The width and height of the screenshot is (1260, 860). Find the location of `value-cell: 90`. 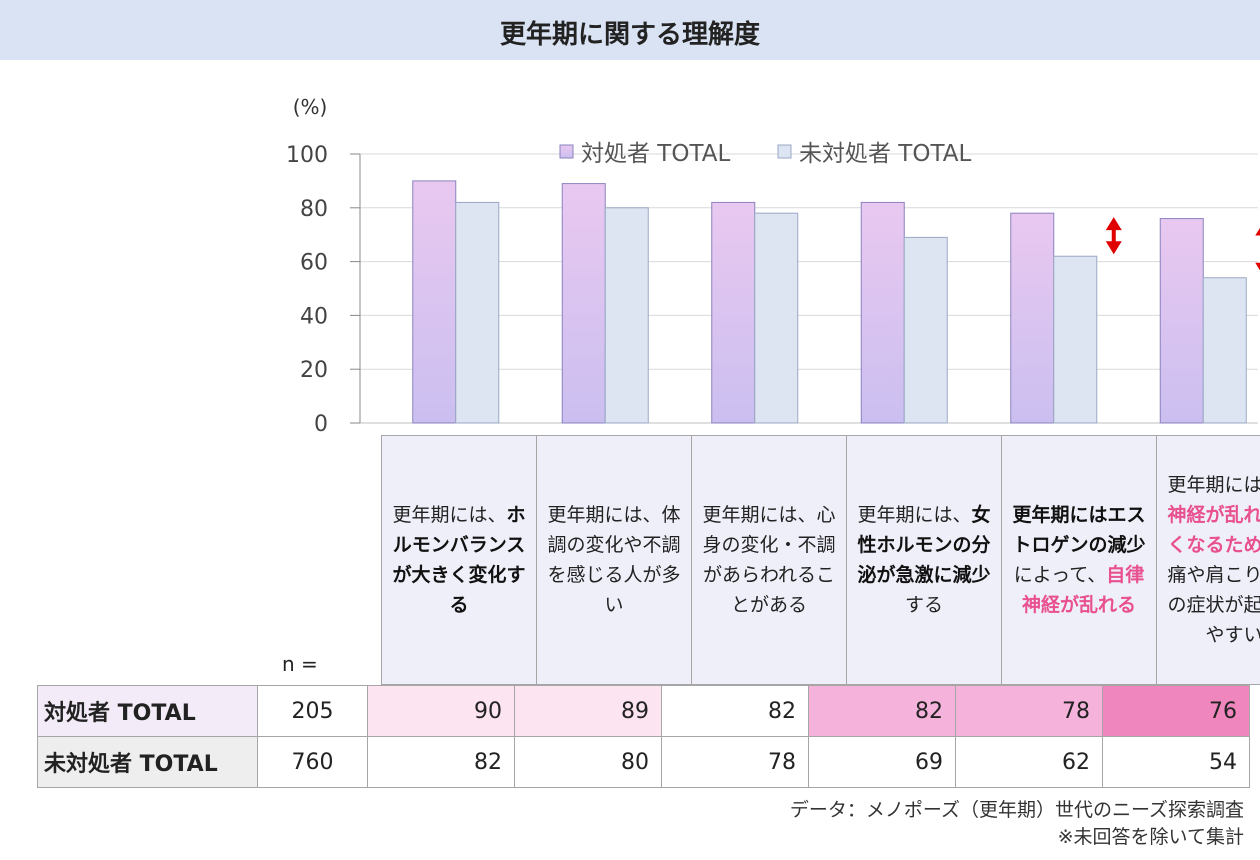

value-cell: 90 is located at coordinates (441, 711).